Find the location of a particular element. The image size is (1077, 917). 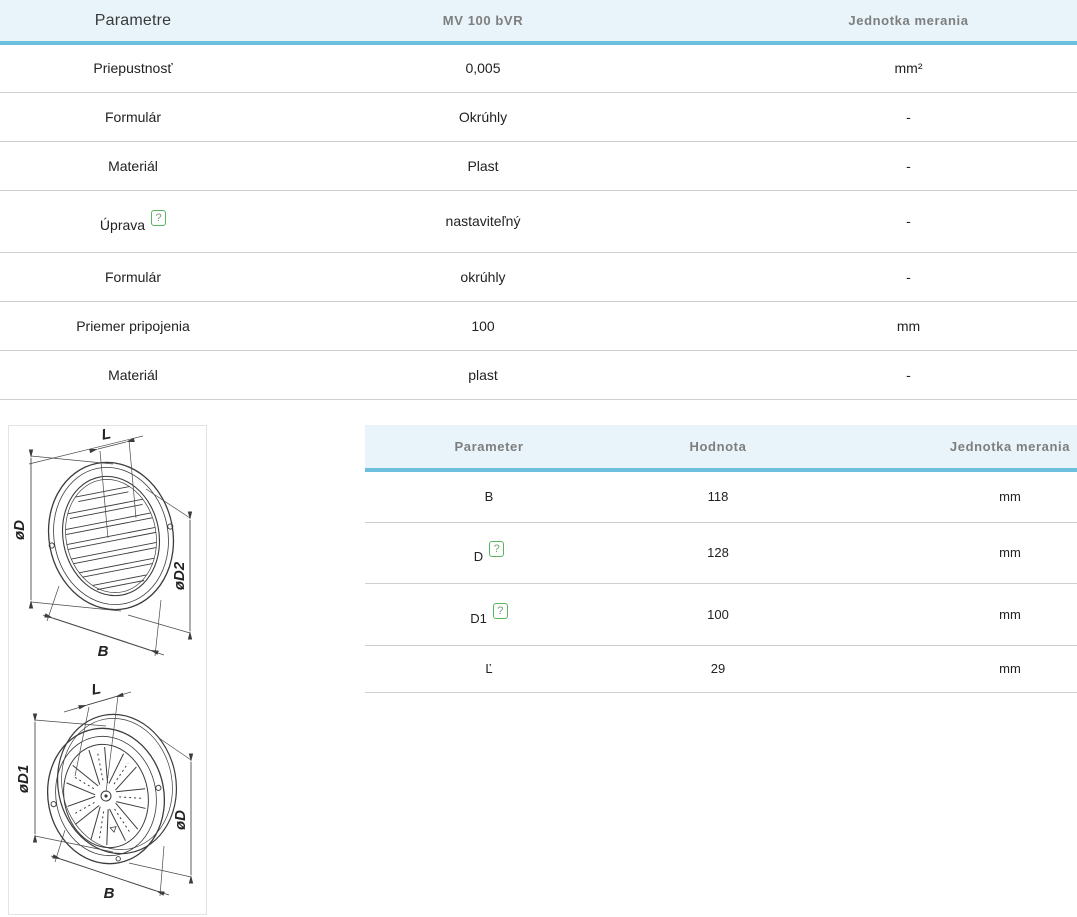

table-header-row: Parameter Hodnota Jednotka merania is located at coordinates (721, 448).